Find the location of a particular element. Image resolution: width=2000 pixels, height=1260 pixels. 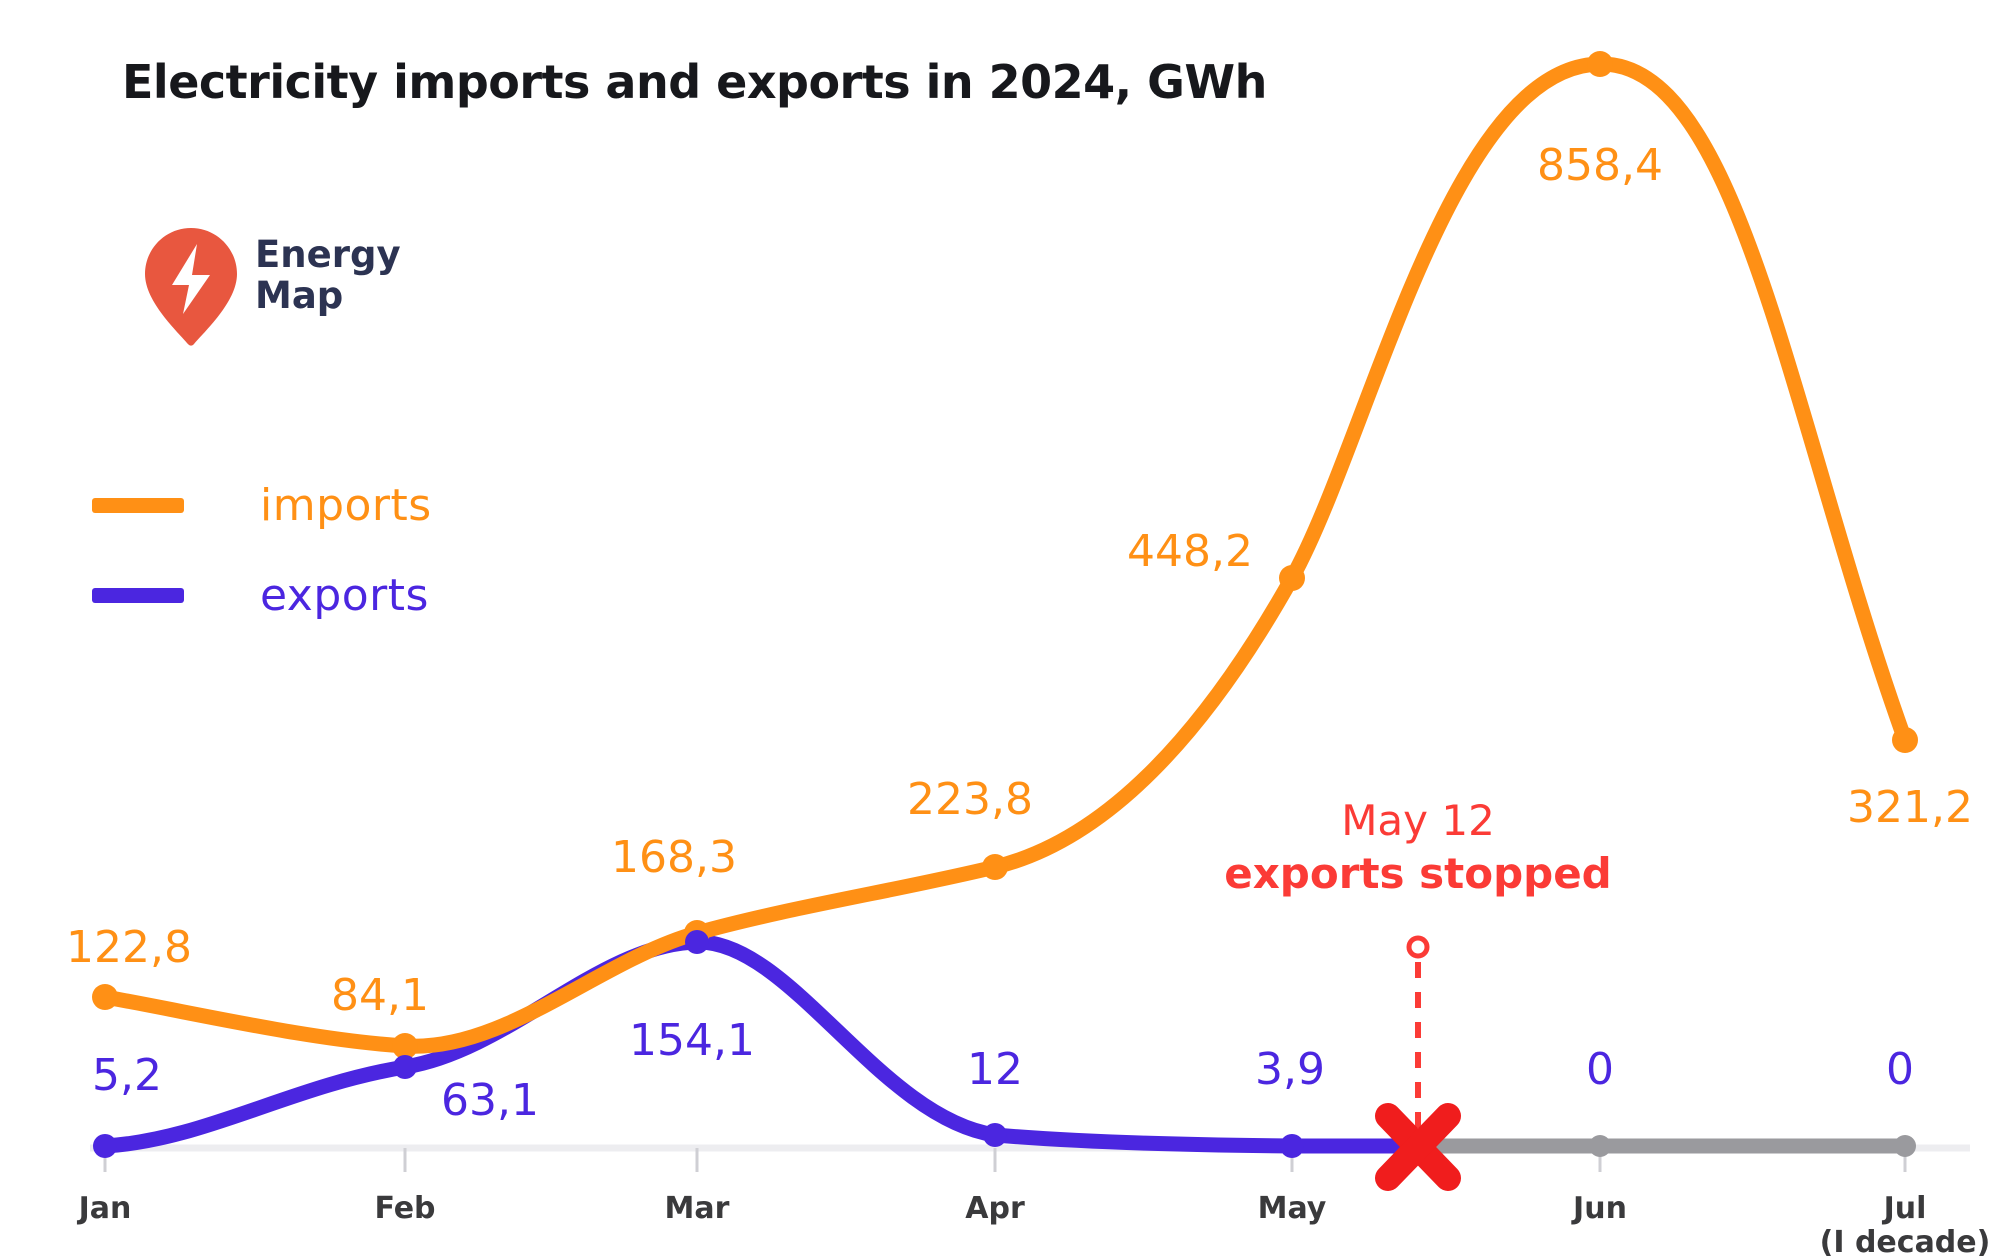

exports-point-may is located at coordinates (1292, 1146).